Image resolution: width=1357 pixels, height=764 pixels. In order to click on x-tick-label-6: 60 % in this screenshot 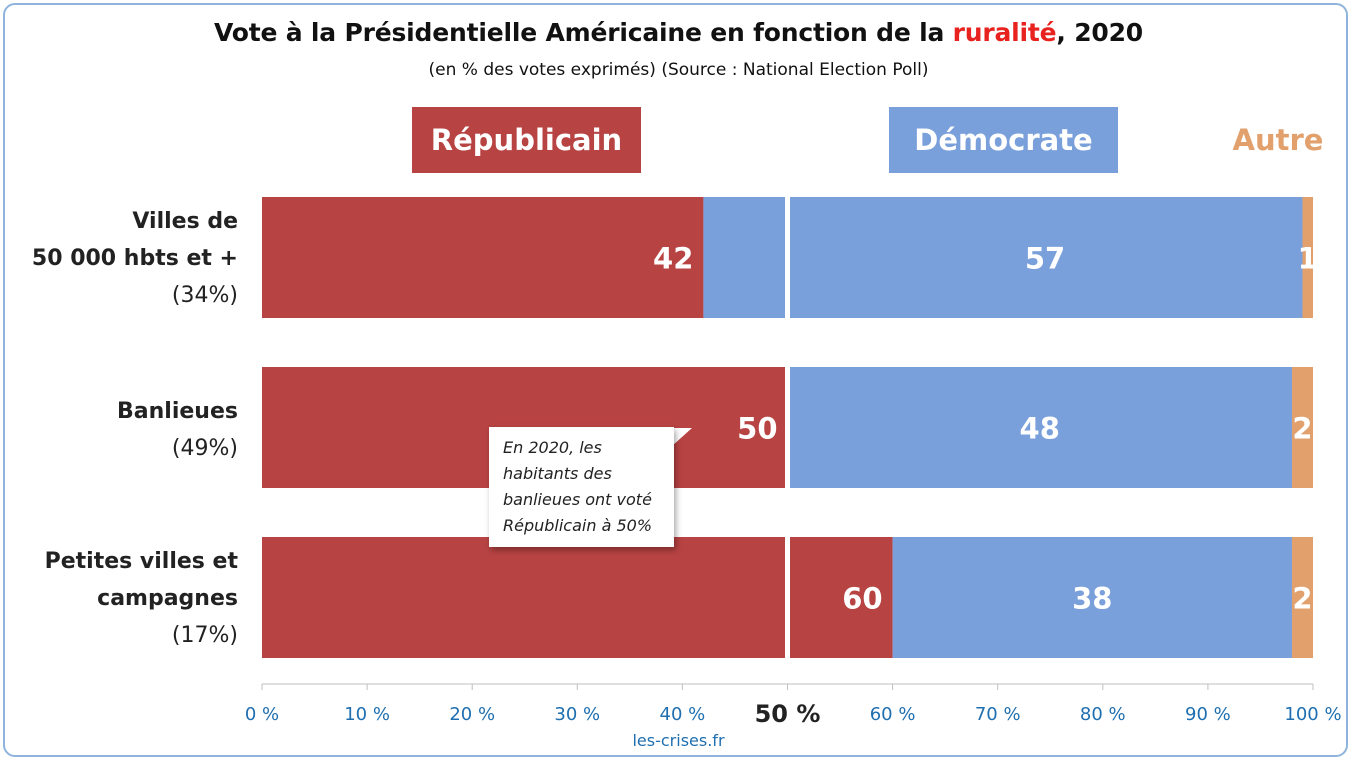, I will do `click(893, 714)`.